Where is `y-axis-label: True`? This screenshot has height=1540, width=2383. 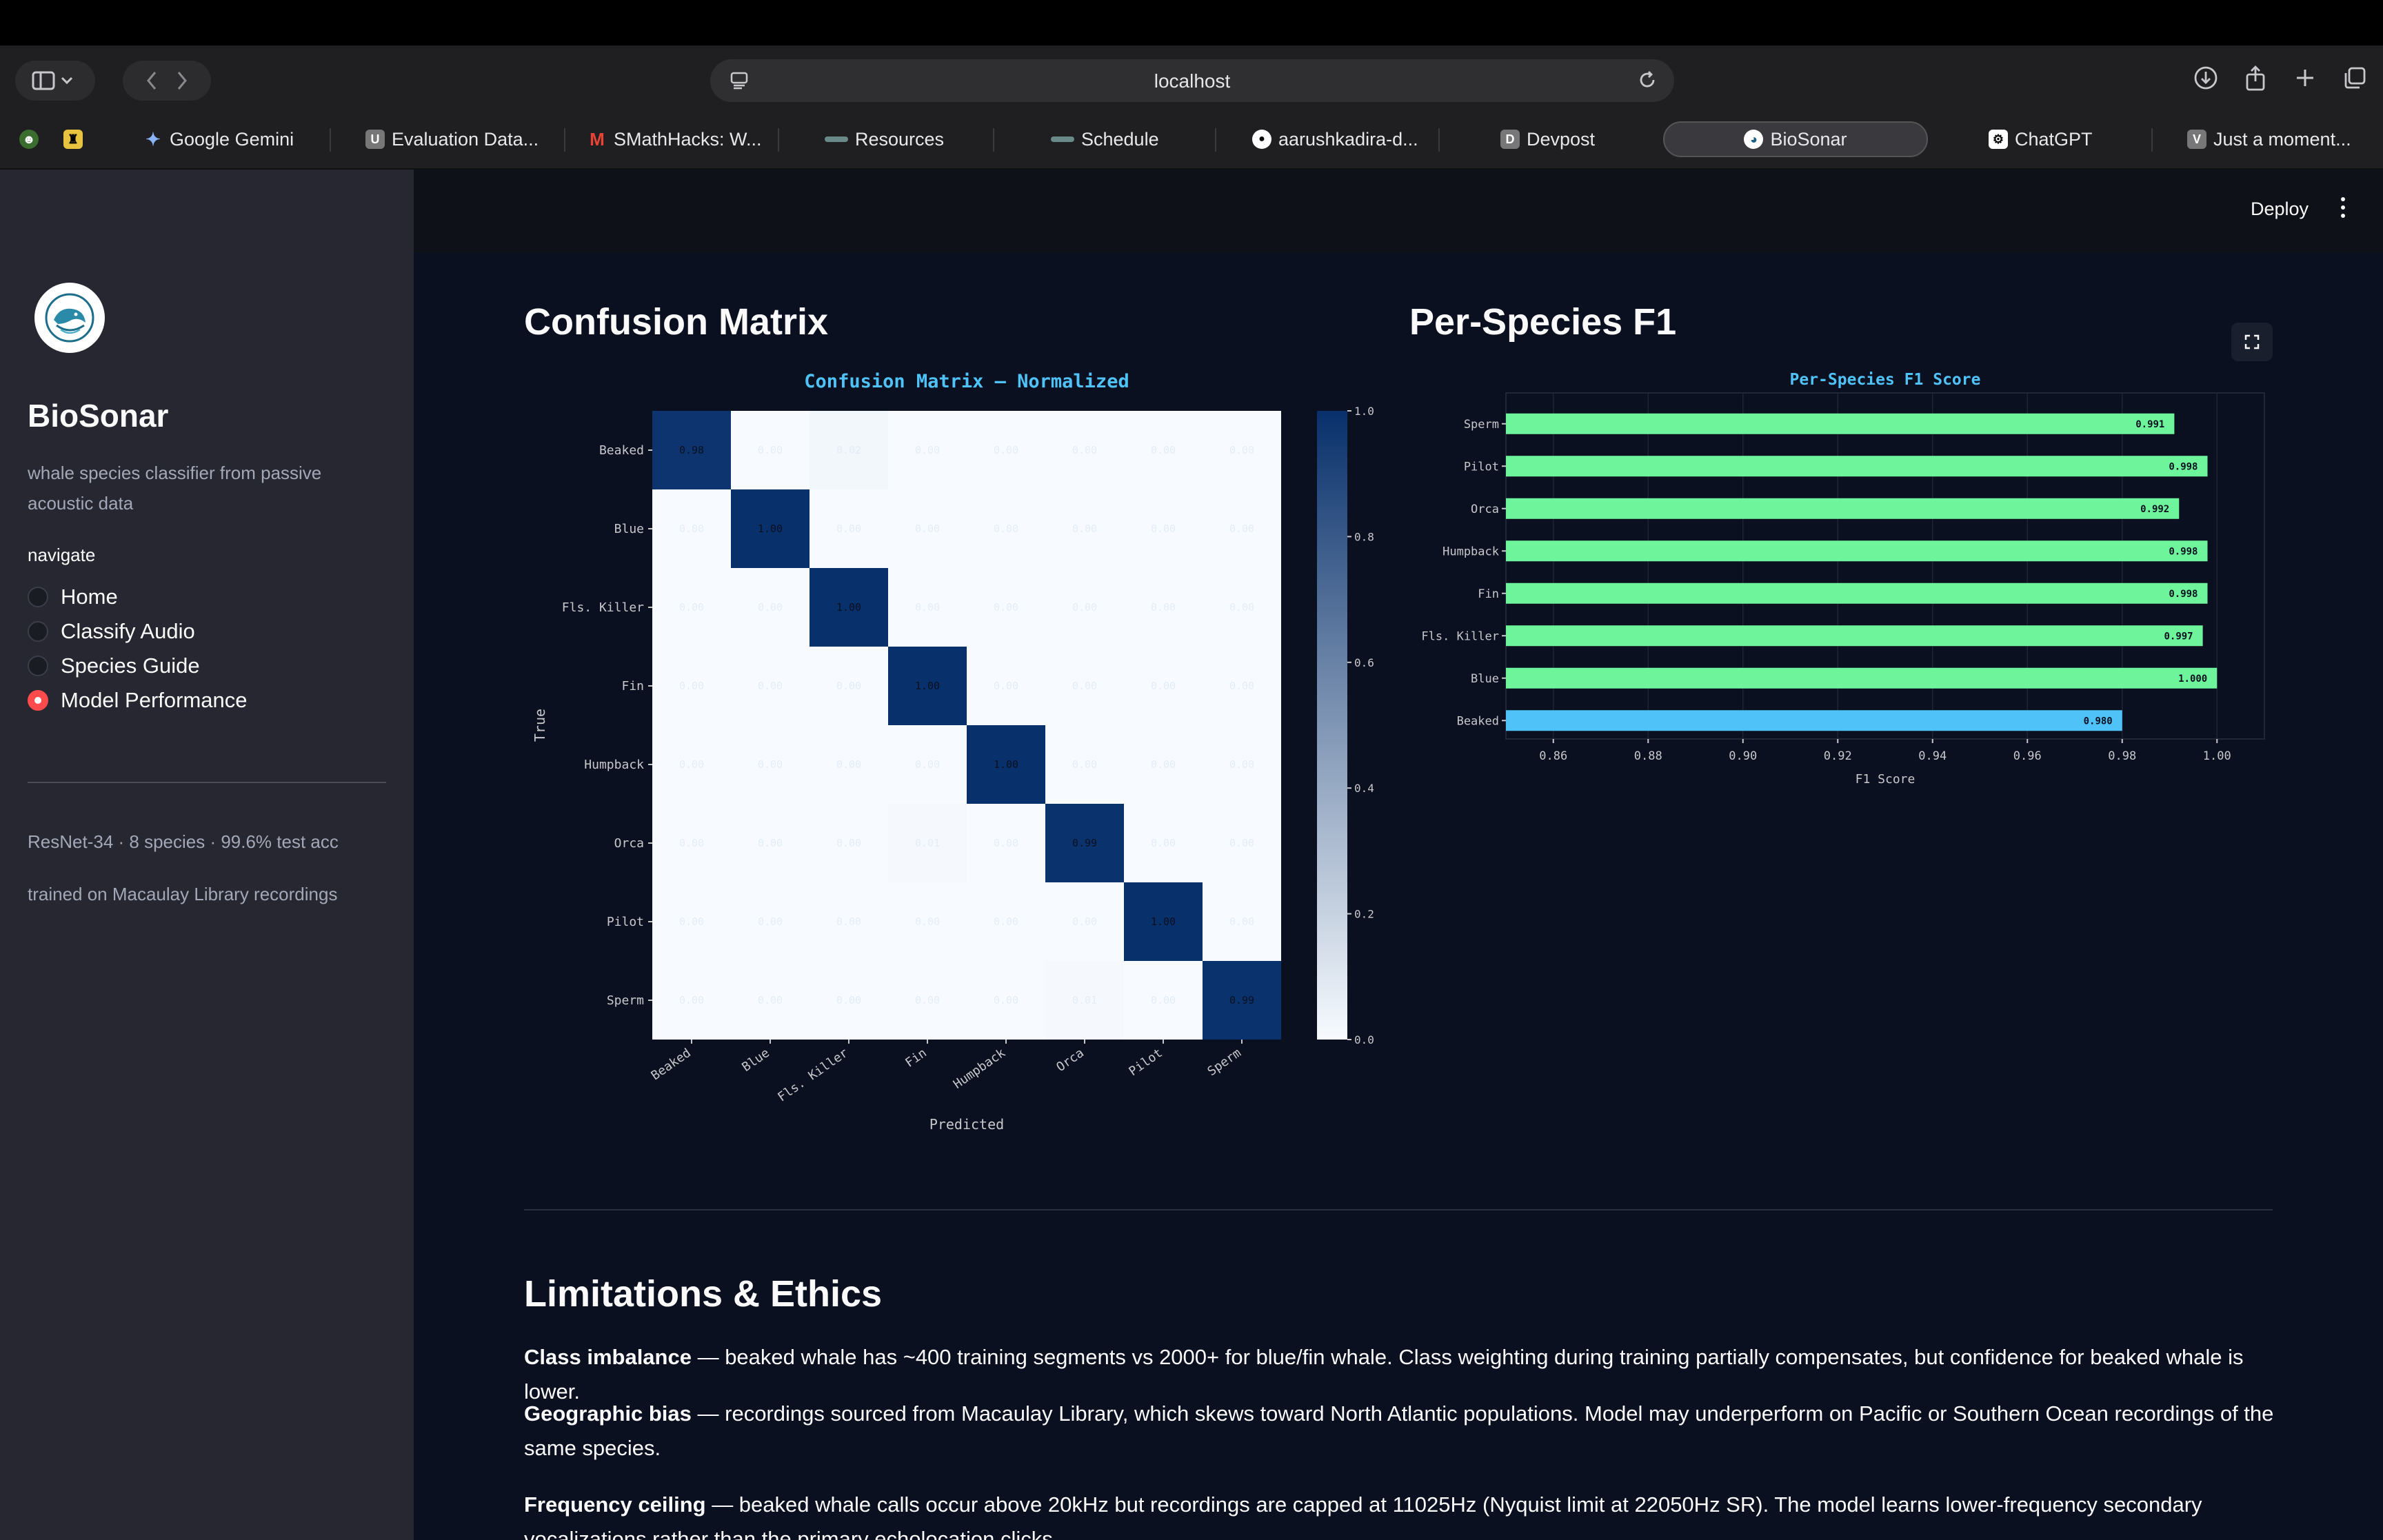 y-axis-label: True is located at coordinates (540, 726).